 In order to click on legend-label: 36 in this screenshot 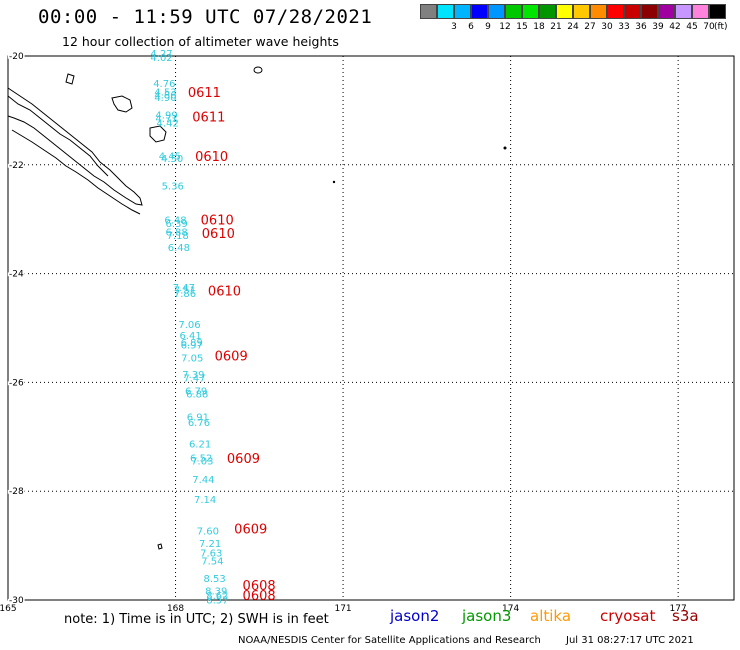, I will do `click(641, 27)`.